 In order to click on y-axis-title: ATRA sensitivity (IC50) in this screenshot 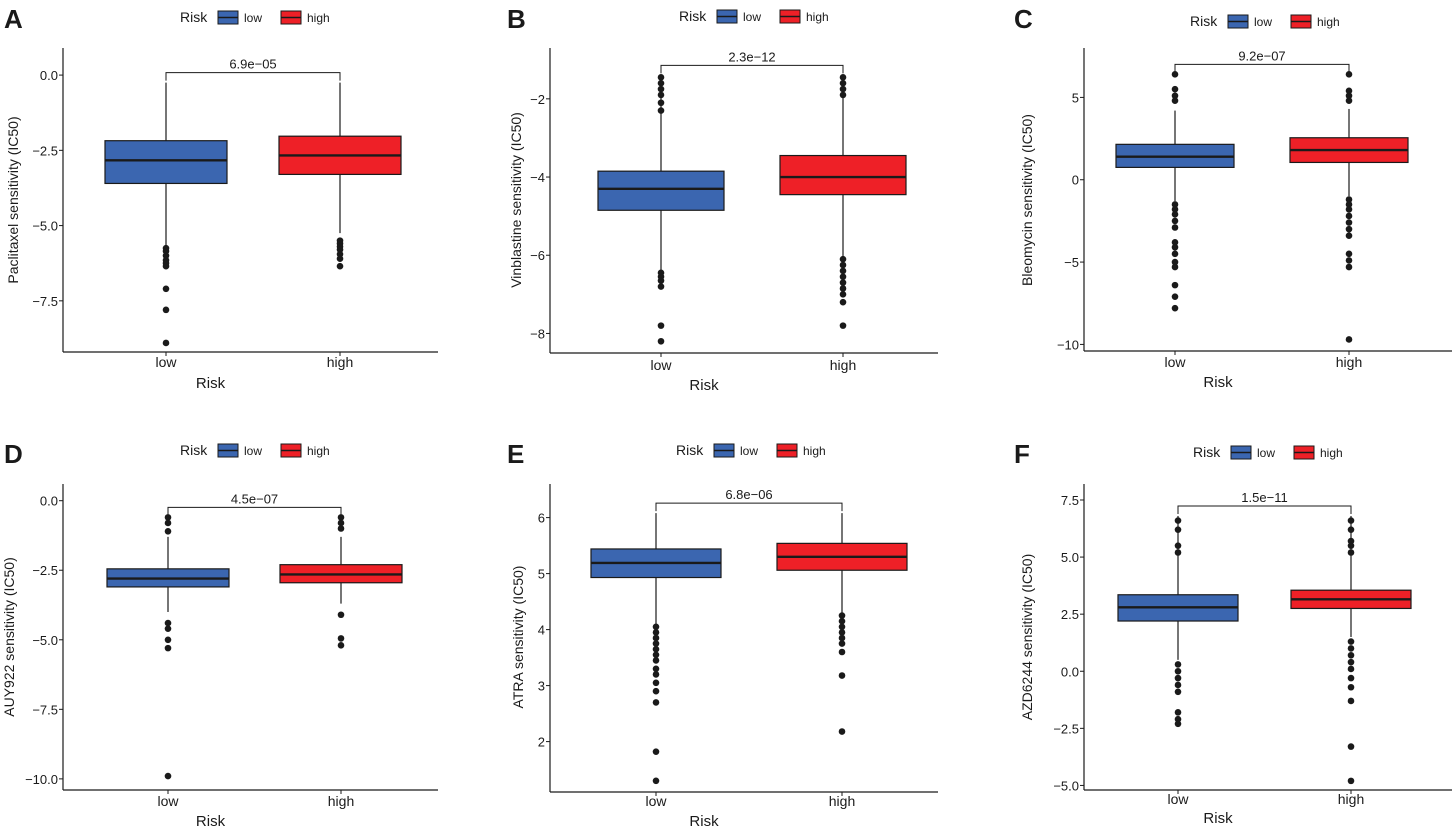, I will do `click(518, 637)`.